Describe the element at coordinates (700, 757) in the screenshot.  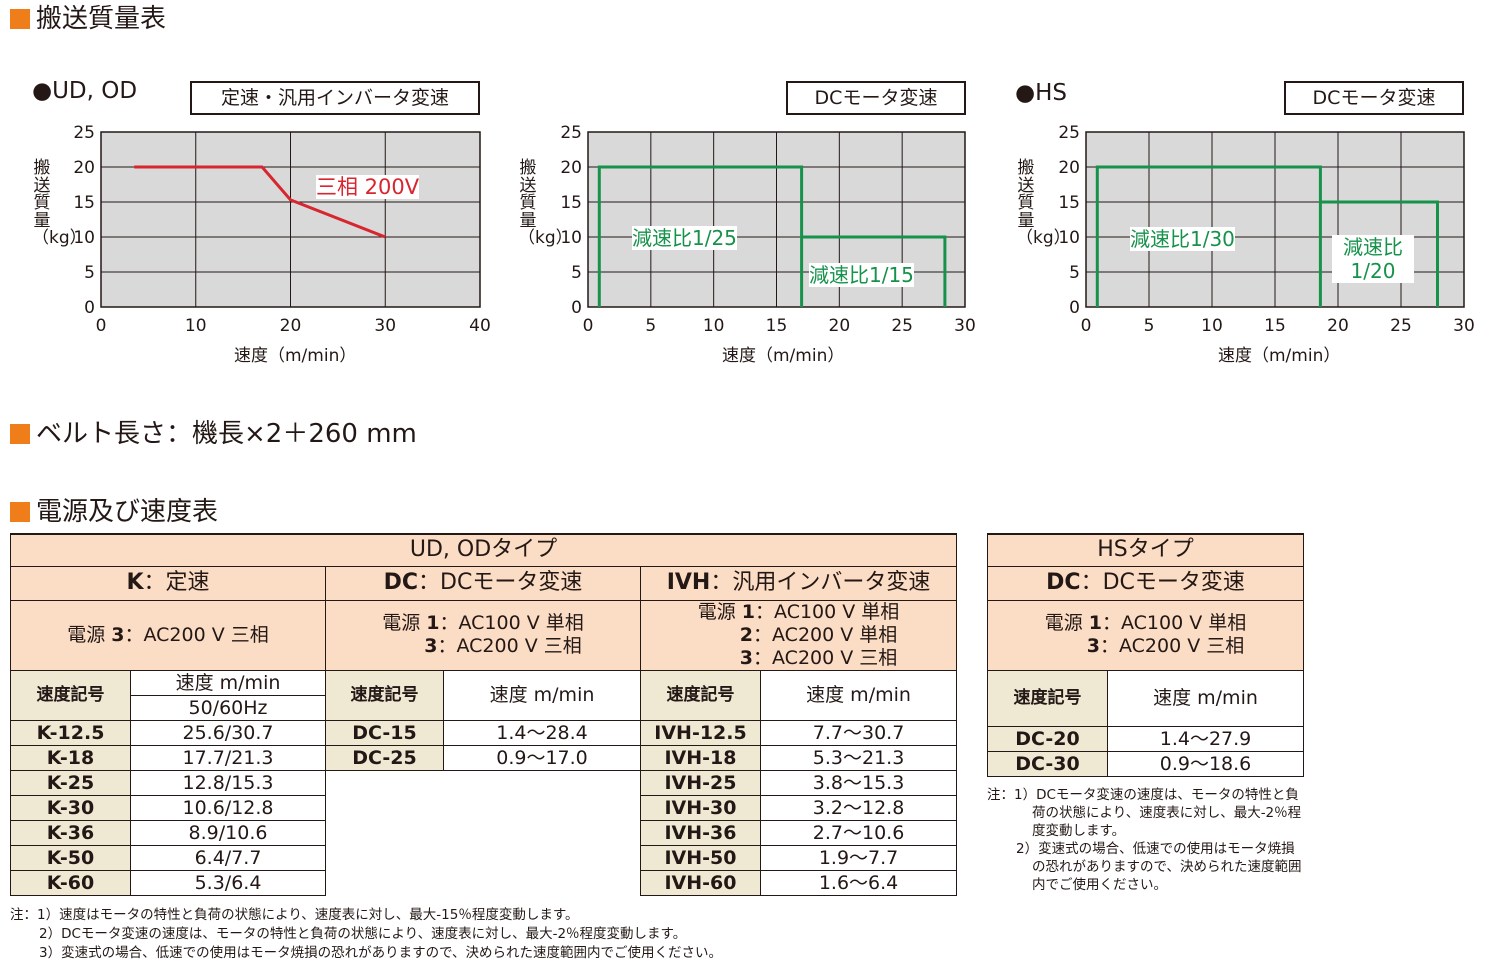
I see `ivh-speed-code: IVH-18` at that location.